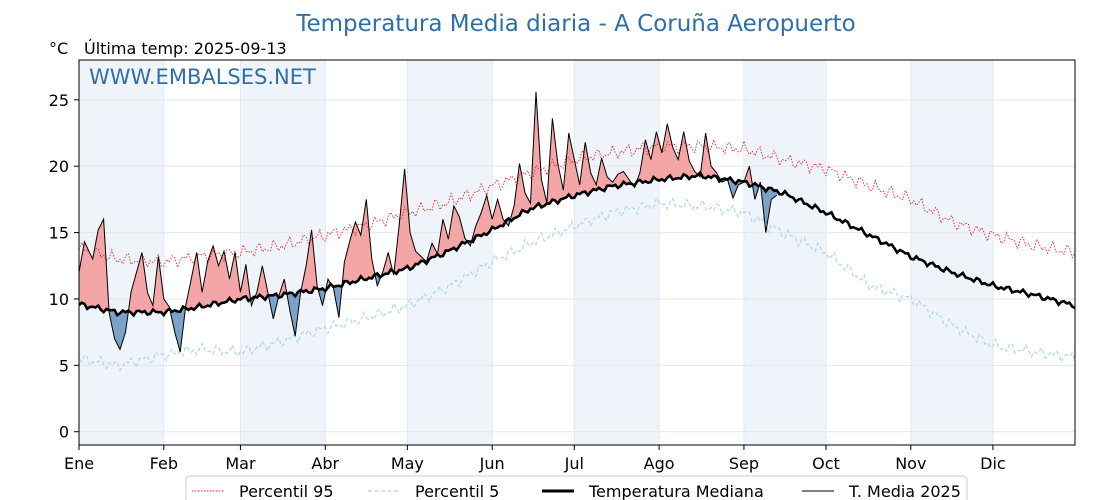 This screenshot has width=1120, height=500. Describe the element at coordinates (910, 463) in the screenshot. I see `x-tick-label: Nov` at that location.